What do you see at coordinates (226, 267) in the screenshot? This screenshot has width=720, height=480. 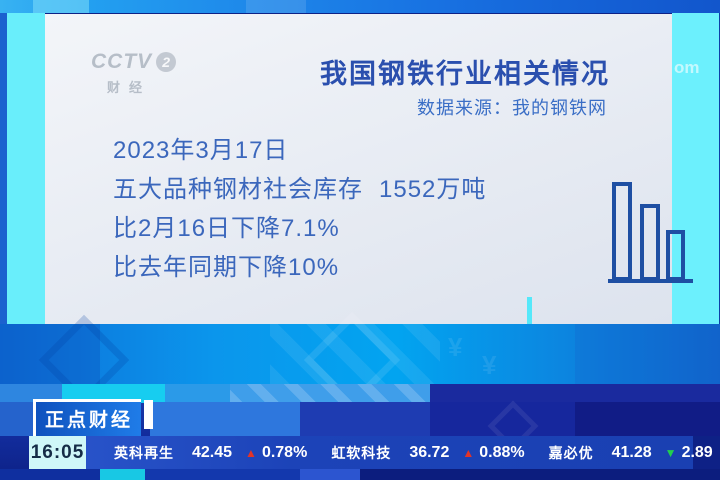 I see `change-vs-lastyear-line: 比去年同期下降10%` at bounding box center [226, 267].